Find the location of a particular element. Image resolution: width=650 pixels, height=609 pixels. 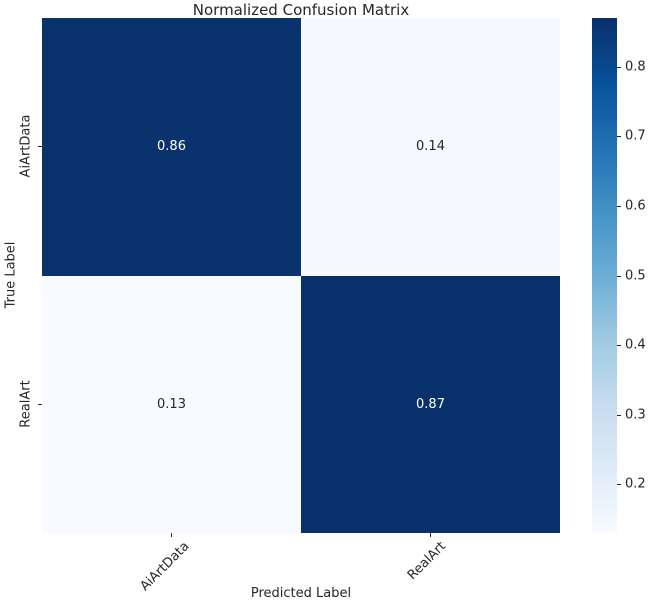

x-axis-label: Predicted Label is located at coordinates (301, 593).